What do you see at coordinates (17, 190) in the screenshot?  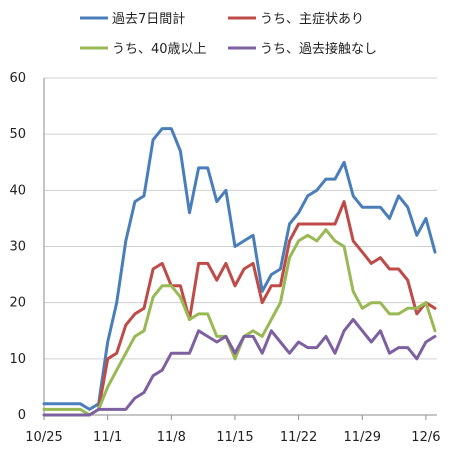 I see `y-tick-label: 40` at bounding box center [17, 190].